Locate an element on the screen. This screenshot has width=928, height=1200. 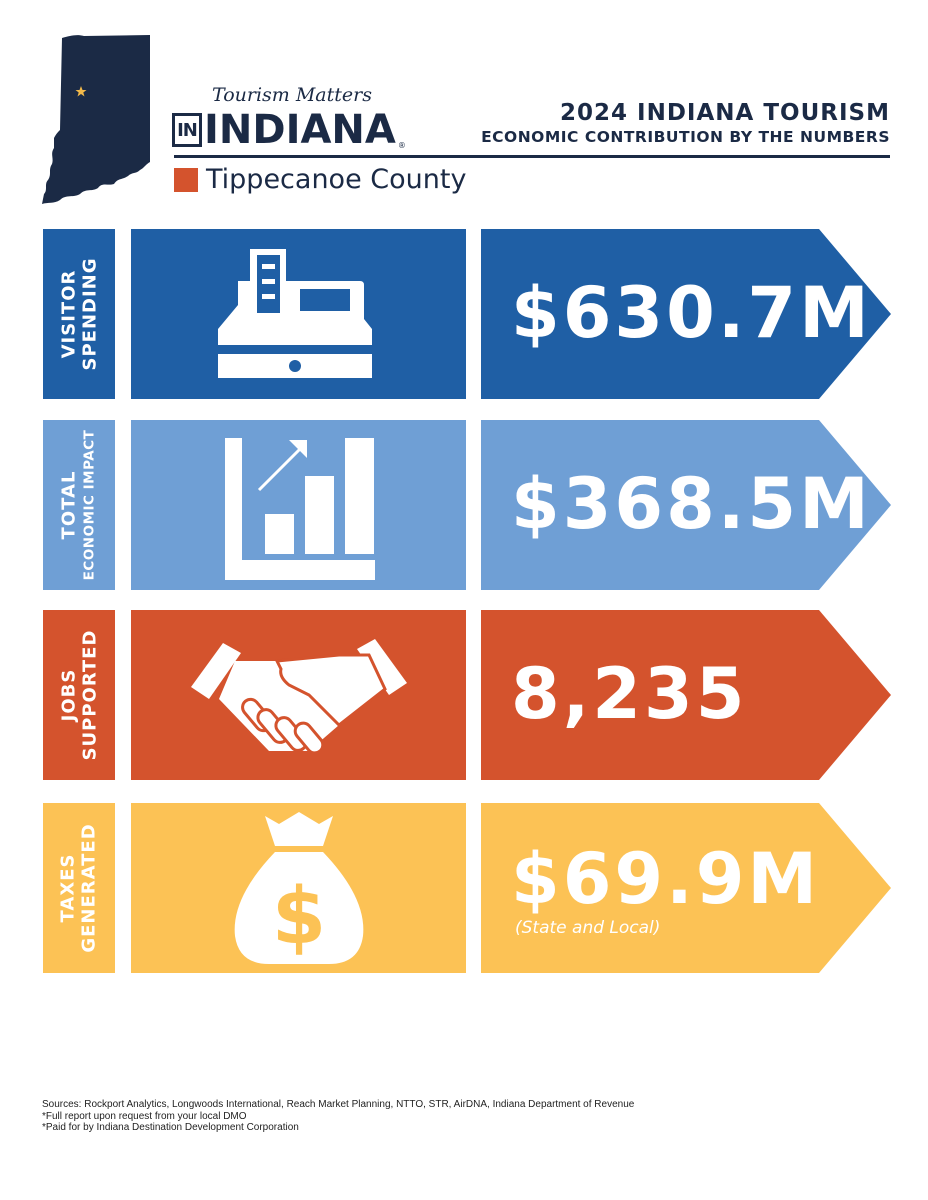
metric-row-jobs-supported: JOBS SUPPORTED 8,235 is located at coordinates (464, 695).